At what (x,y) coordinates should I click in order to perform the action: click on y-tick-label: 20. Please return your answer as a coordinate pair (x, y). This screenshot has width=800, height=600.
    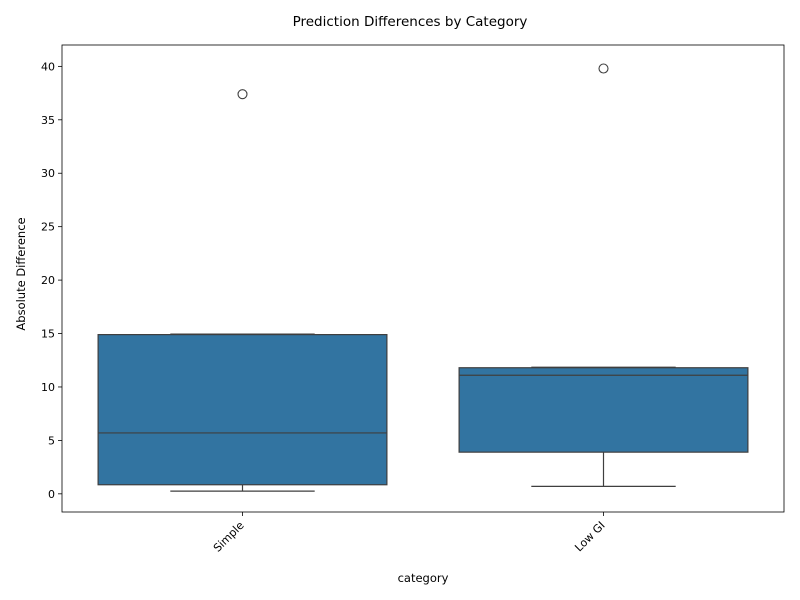
    Looking at the image, I should click on (48, 280).